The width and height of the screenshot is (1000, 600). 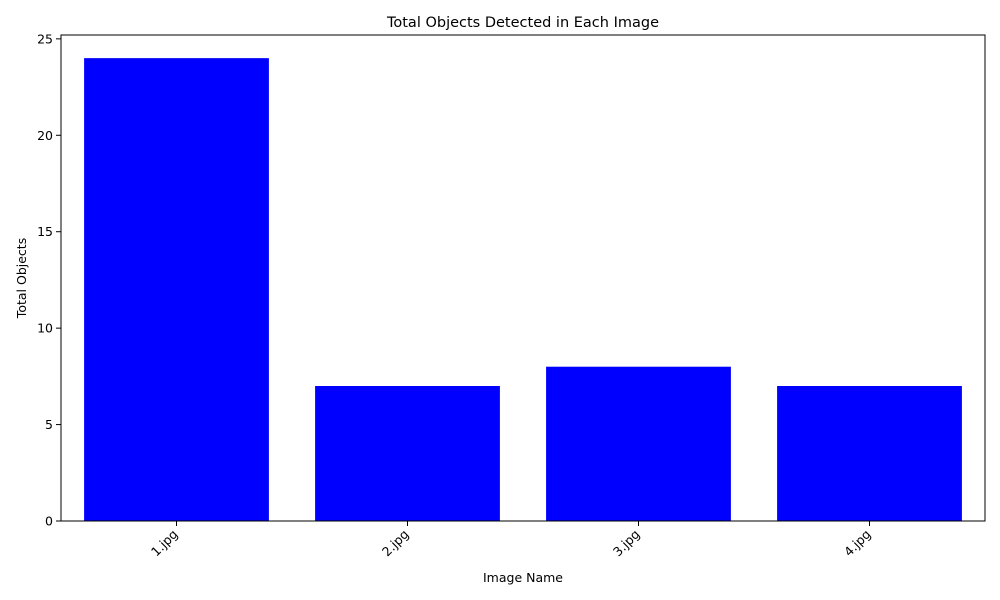 What do you see at coordinates (49, 280) in the screenshot?
I see `y-axis-ticks: 0 5 10 15 20 25` at bounding box center [49, 280].